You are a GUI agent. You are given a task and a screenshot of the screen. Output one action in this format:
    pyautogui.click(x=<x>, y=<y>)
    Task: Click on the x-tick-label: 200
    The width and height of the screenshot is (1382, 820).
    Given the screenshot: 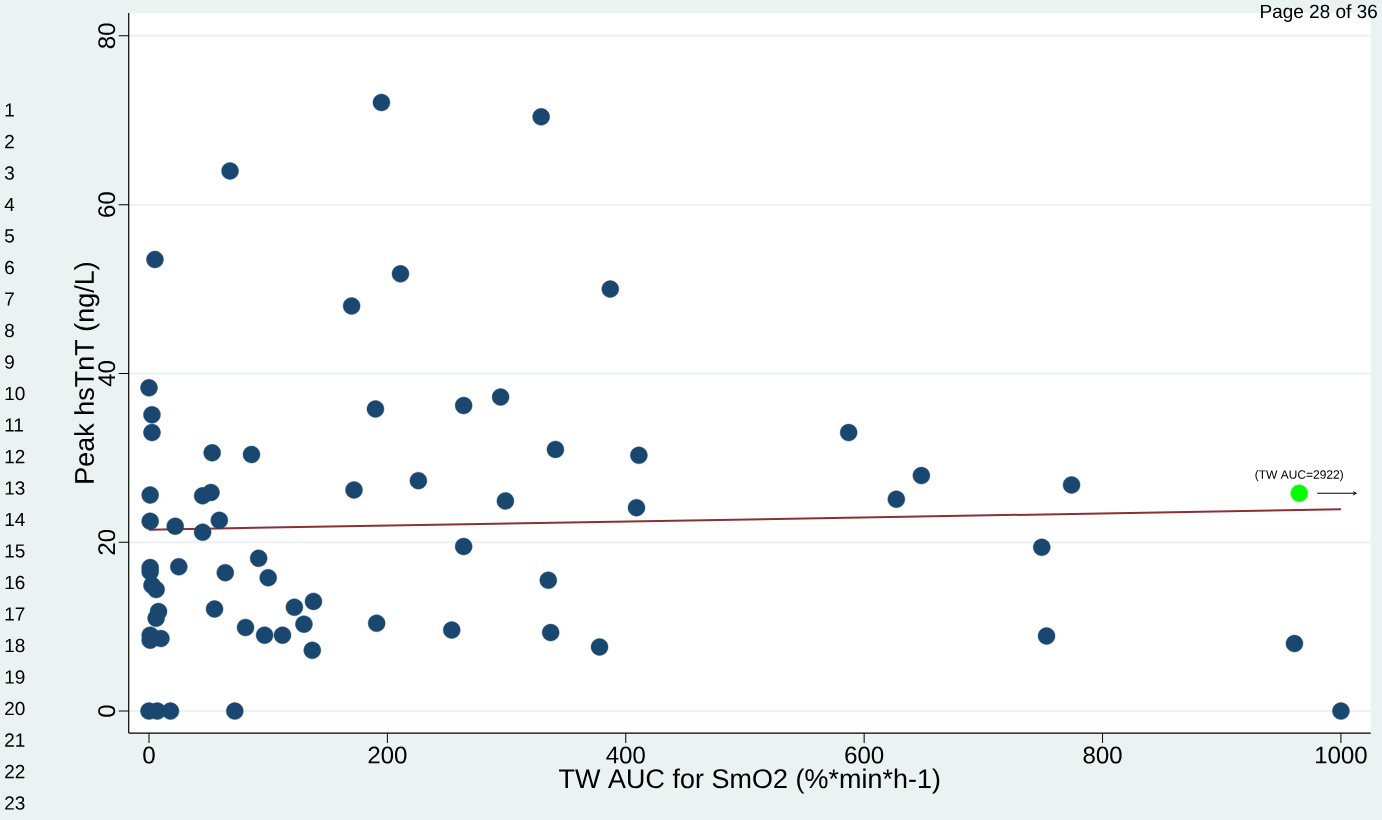 What is the action you would take?
    pyautogui.click(x=387, y=755)
    